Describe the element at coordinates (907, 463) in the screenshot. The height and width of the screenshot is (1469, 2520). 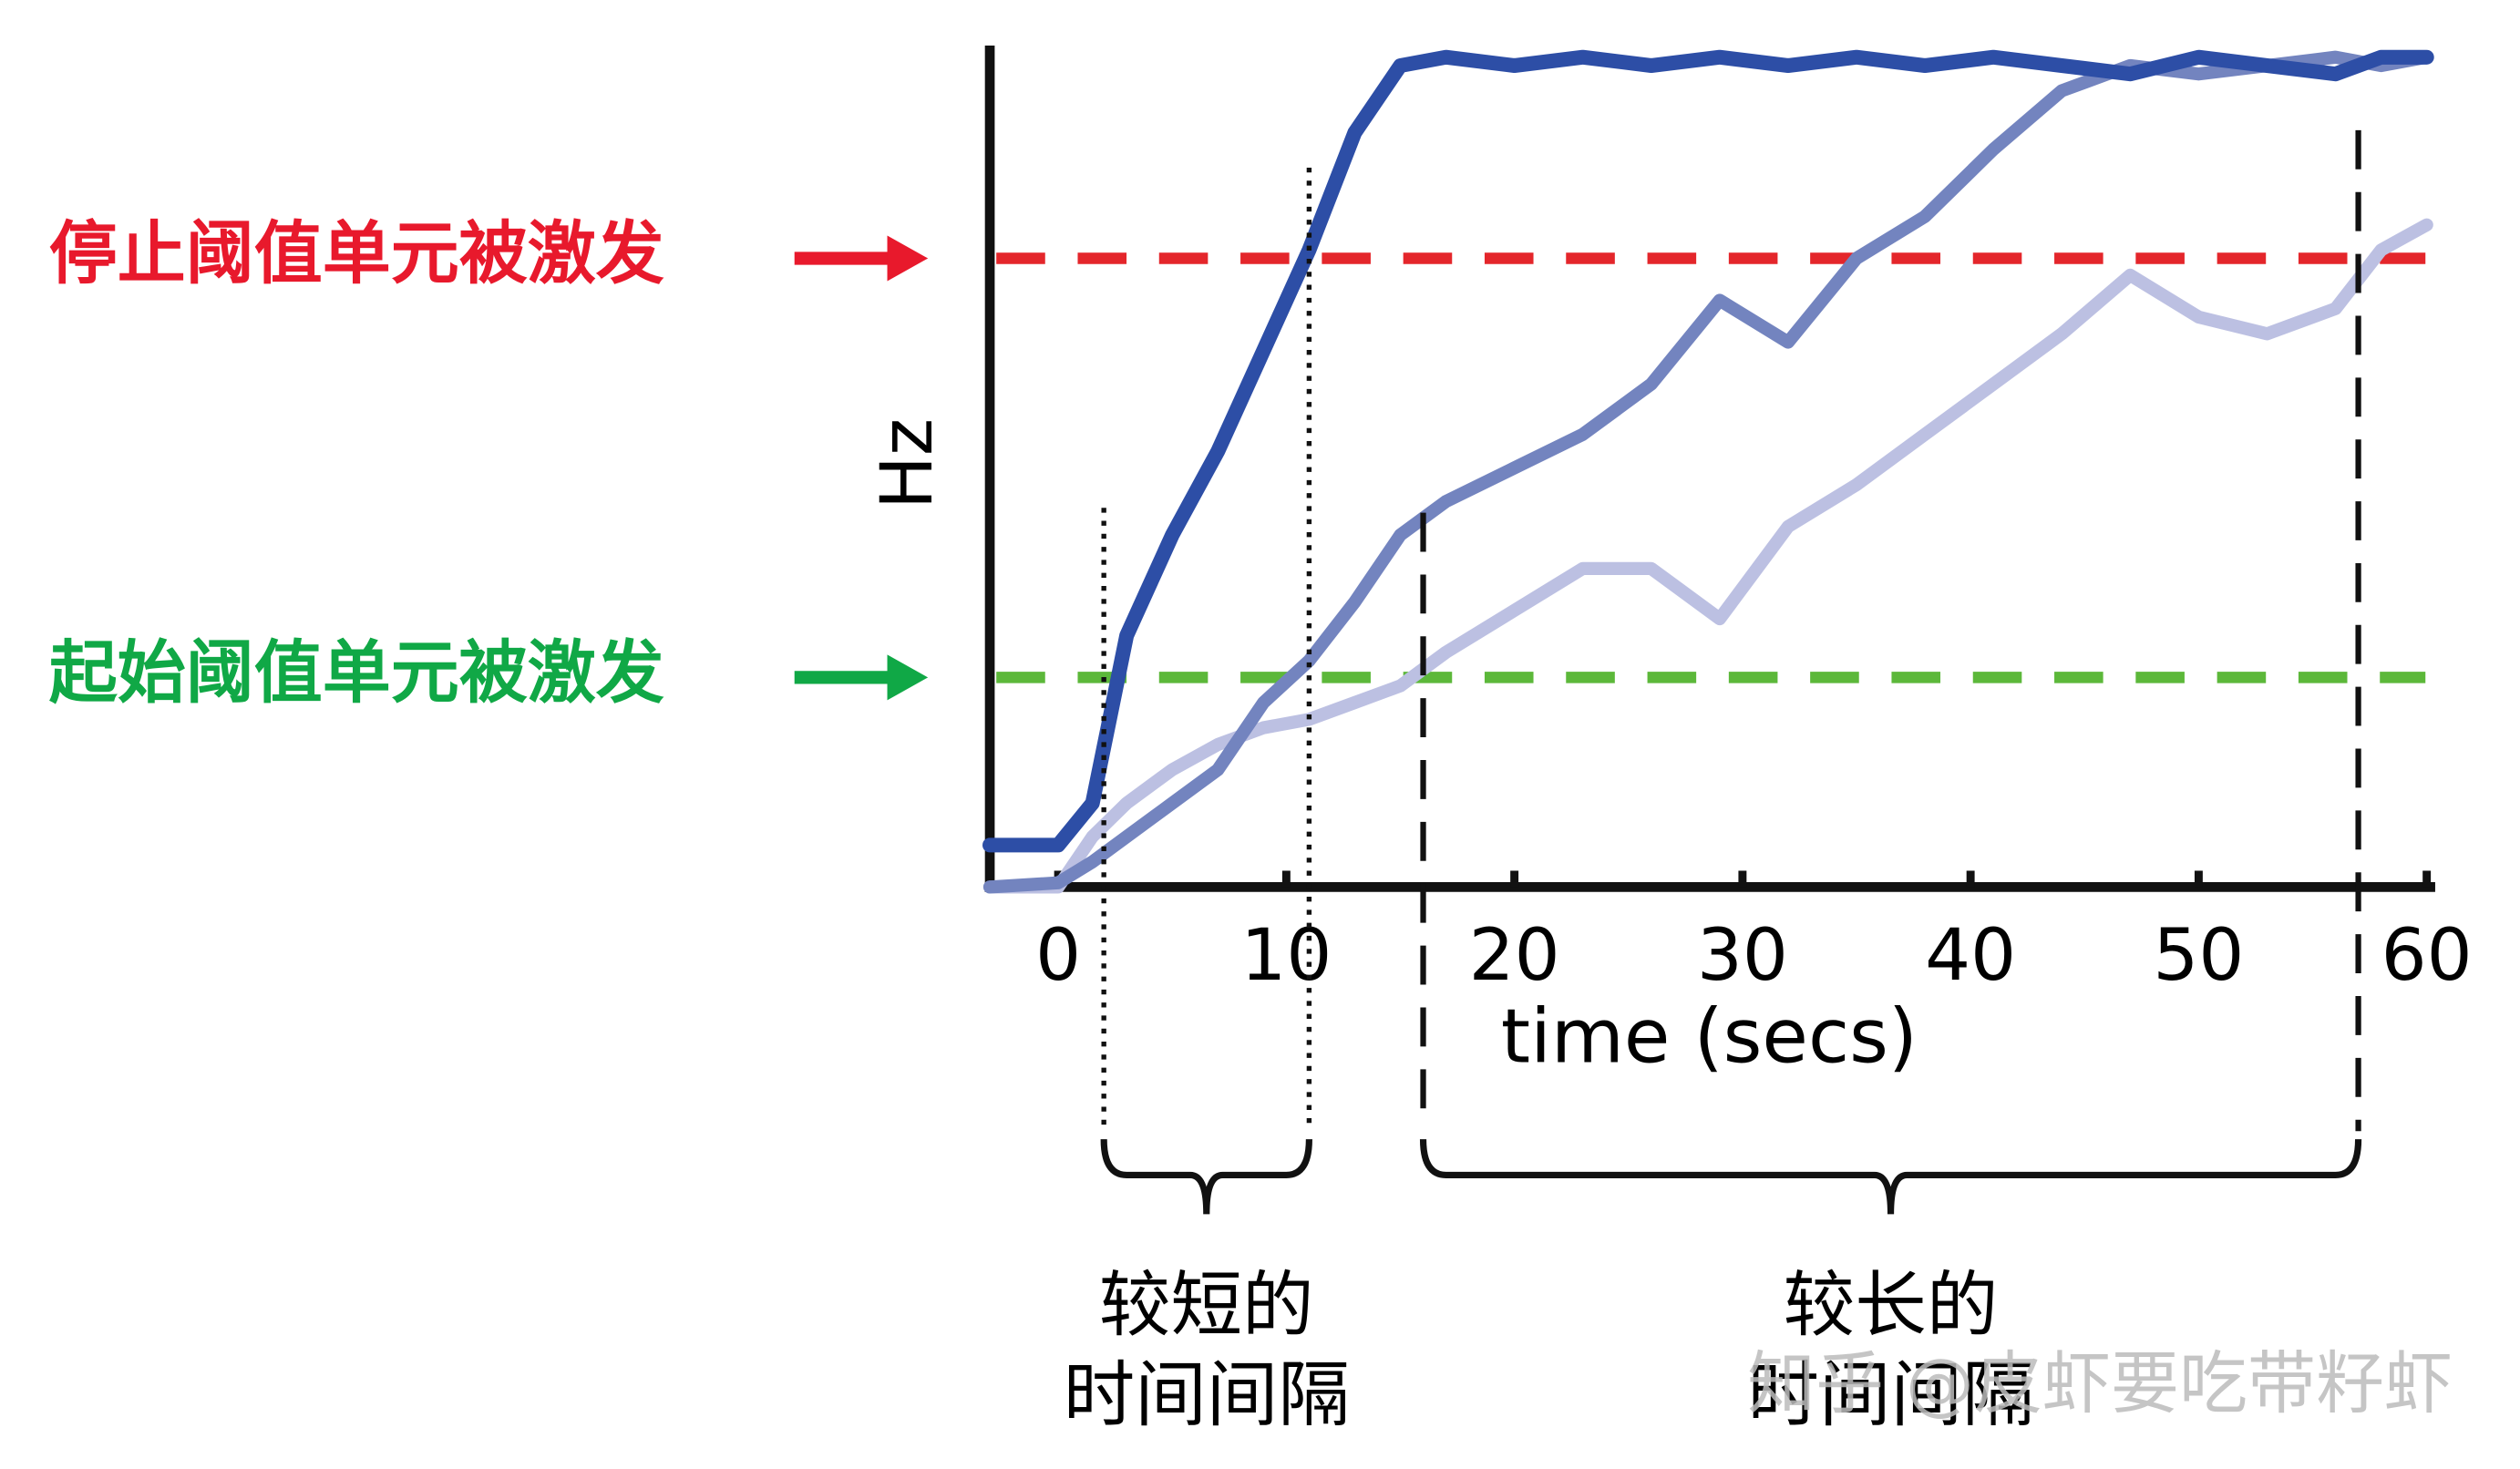
I see `y-axis-label: Hz` at that location.